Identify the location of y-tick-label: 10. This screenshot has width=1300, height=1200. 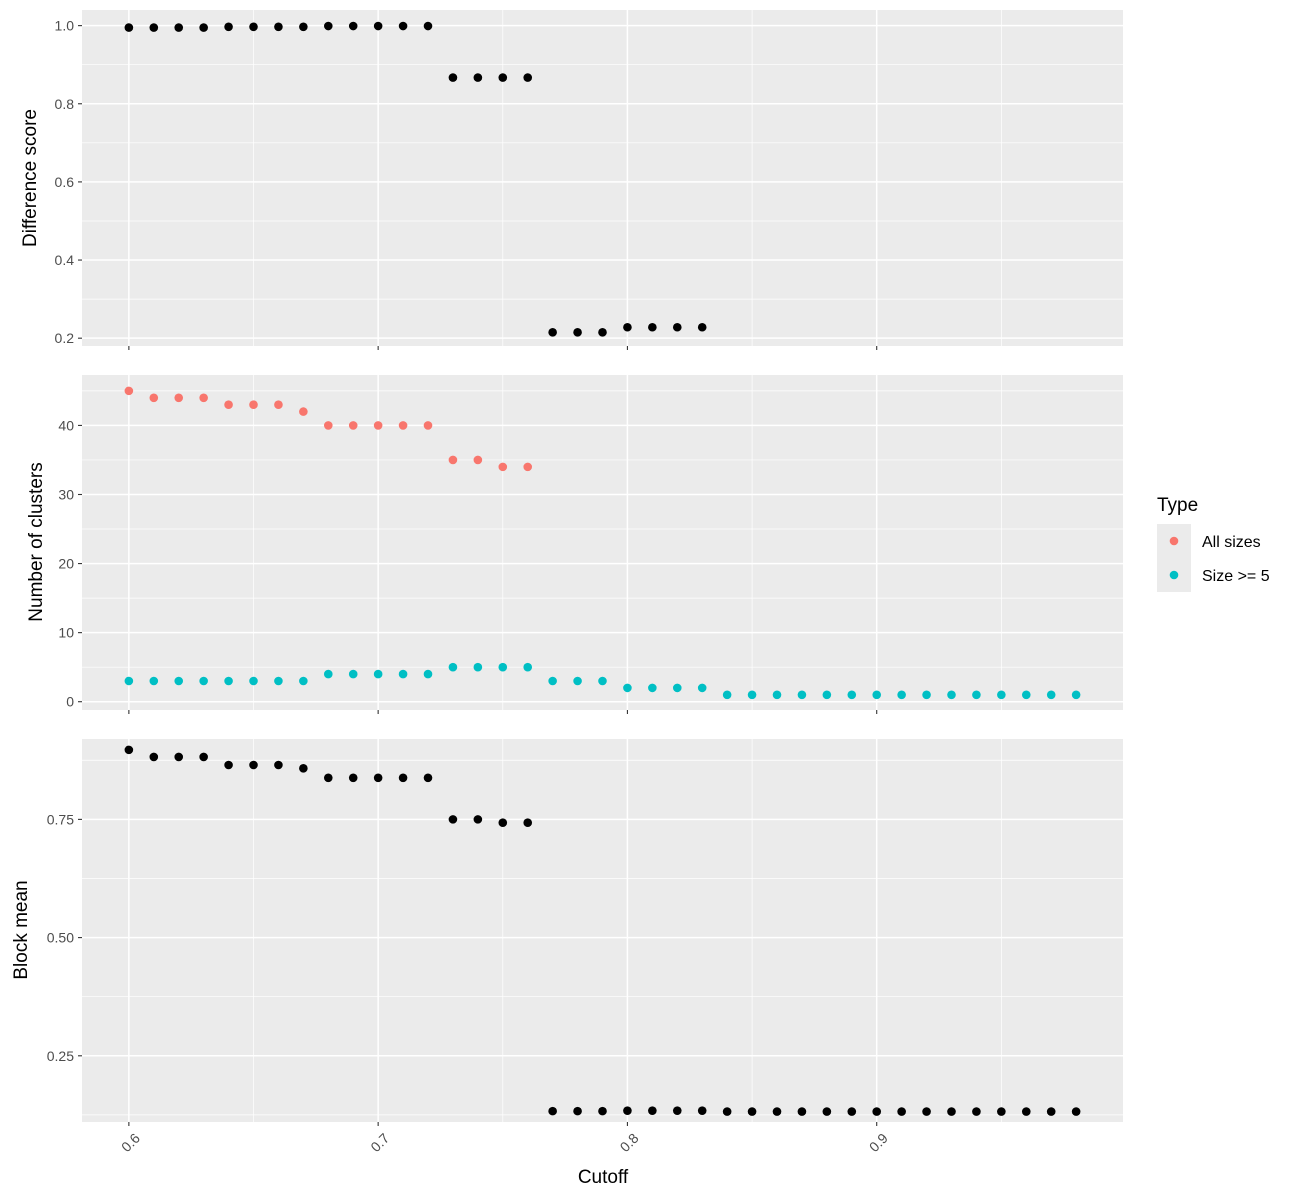
(66, 633).